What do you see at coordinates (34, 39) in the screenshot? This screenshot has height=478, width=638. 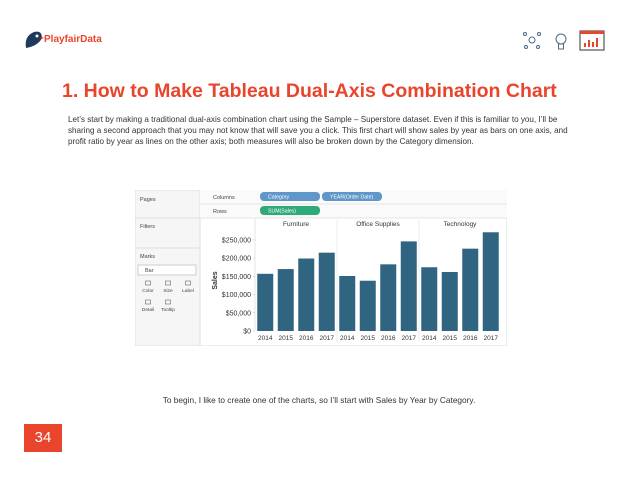 I see `logo-bird` at bounding box center [34, 39].